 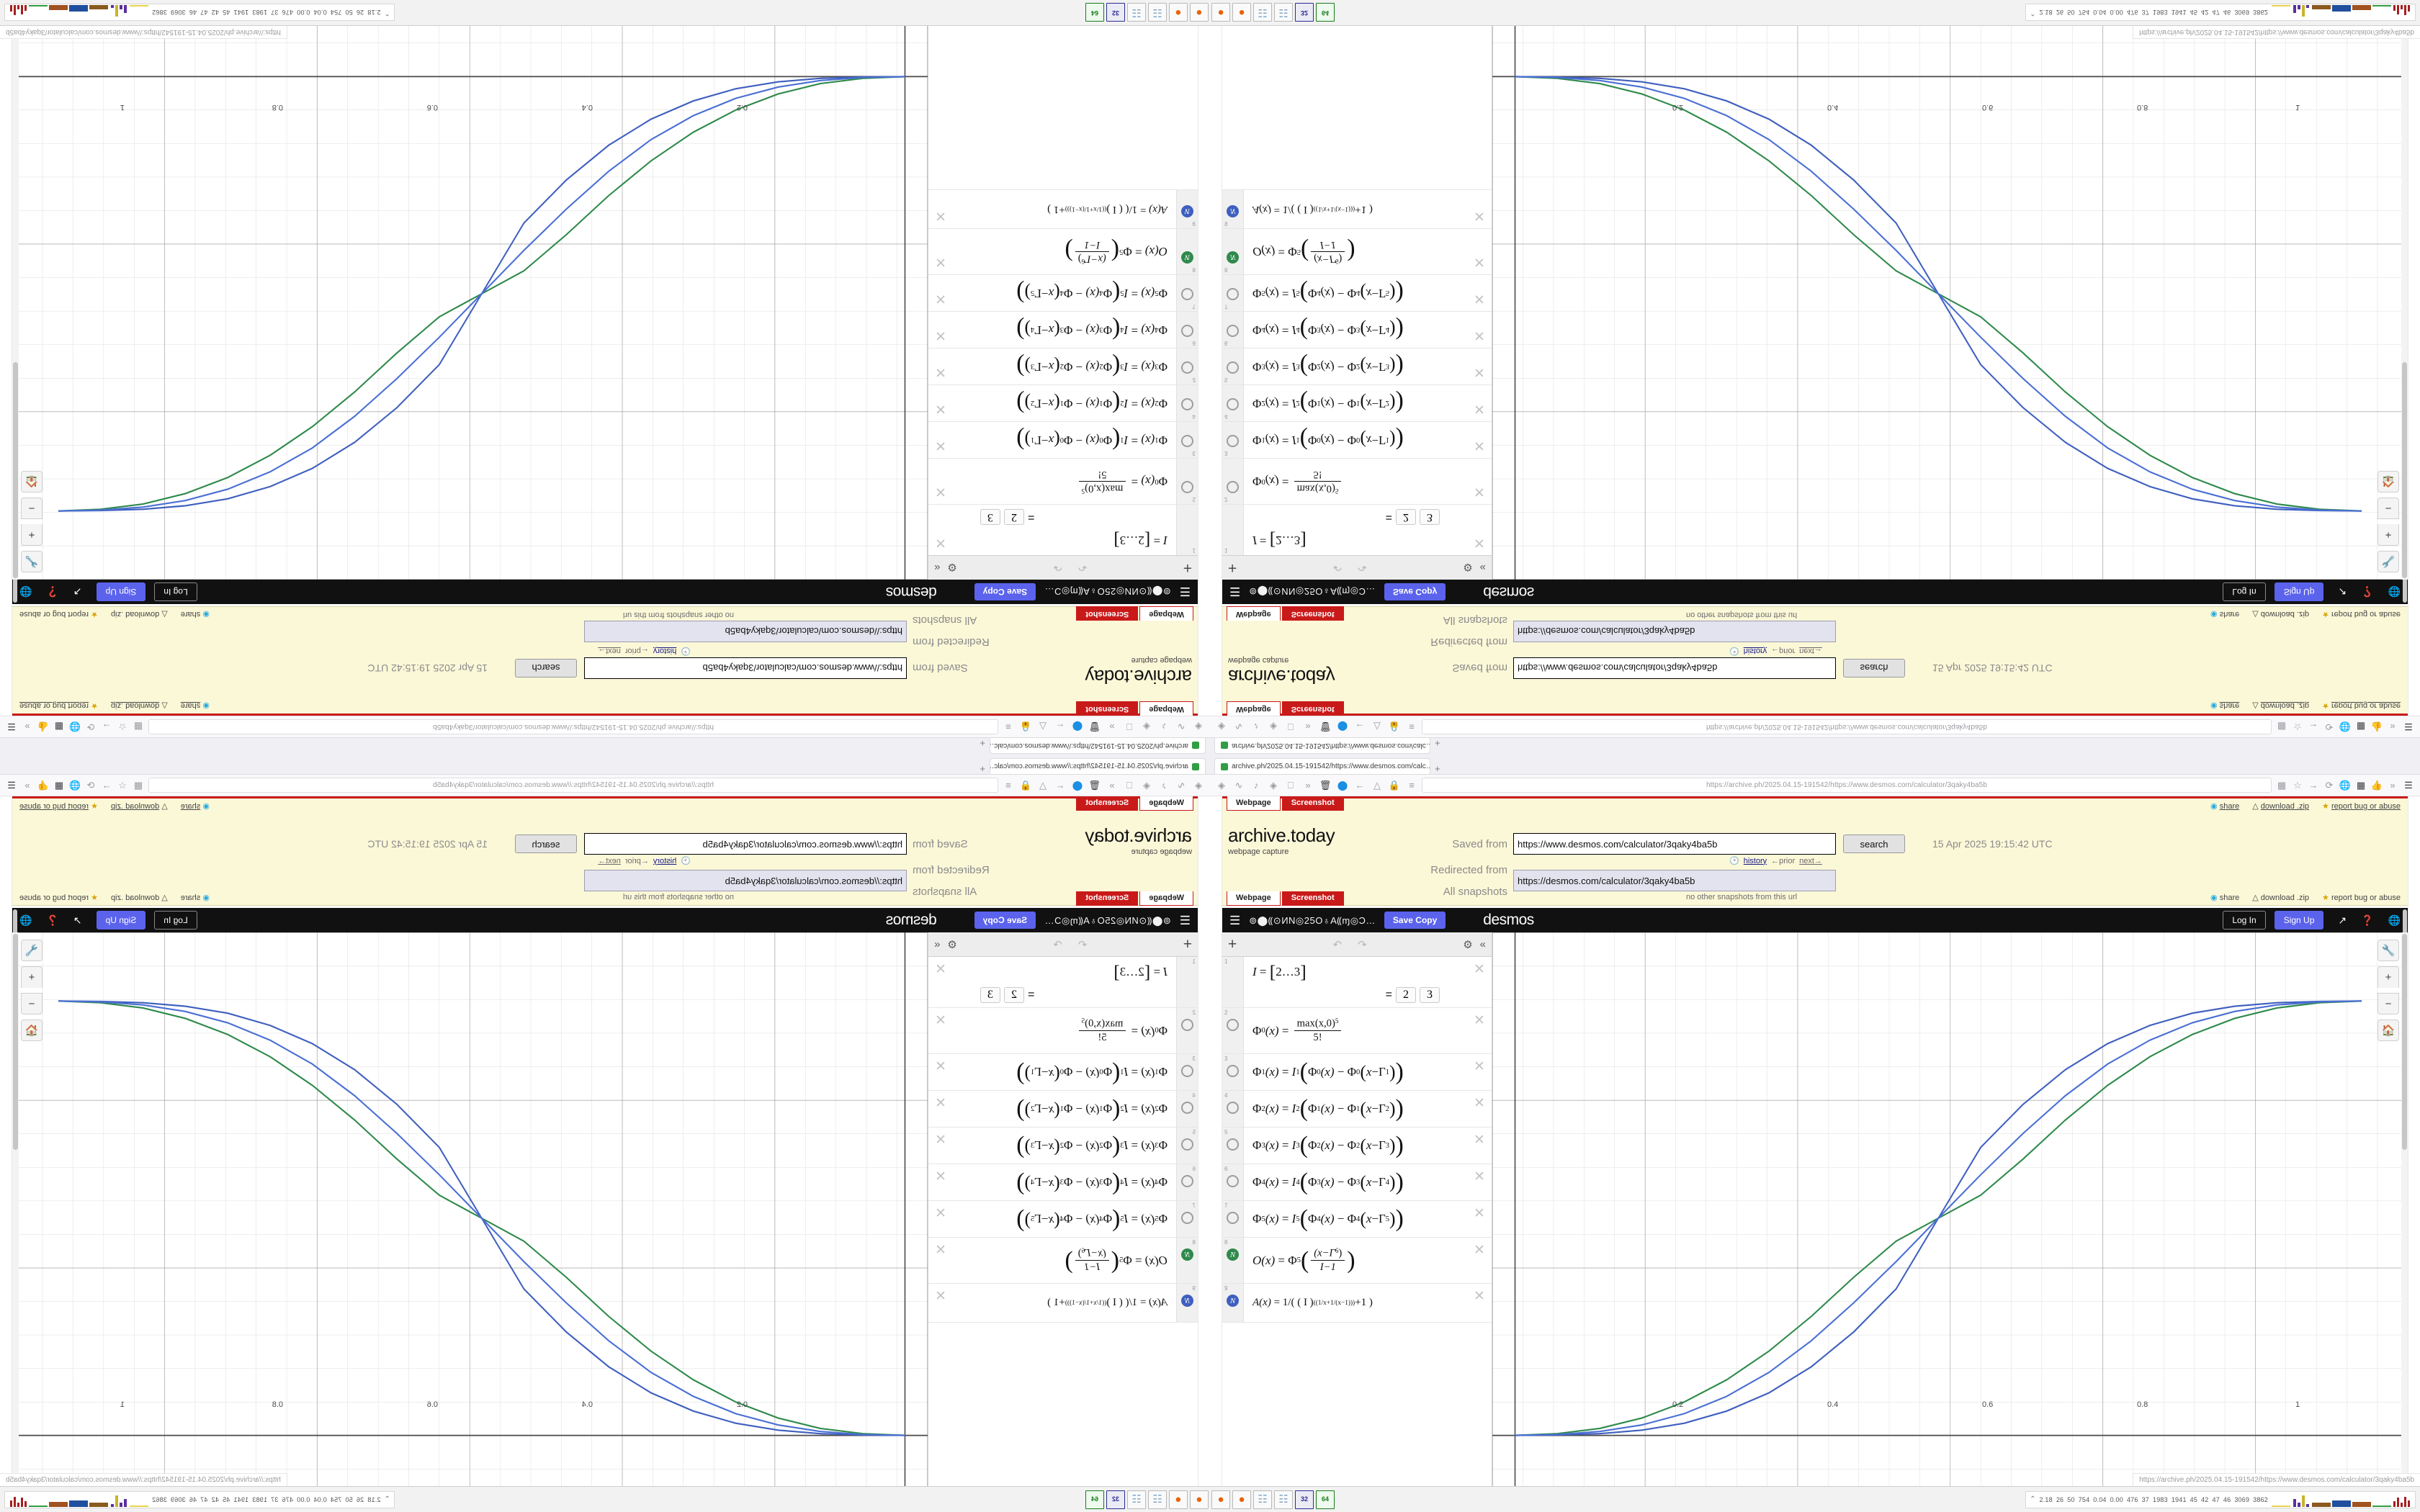 What do you see at coordinates (195, 614) in the screenshot?
I see `share-link-bottom: ◉ share` at bounding box center [195, 614].